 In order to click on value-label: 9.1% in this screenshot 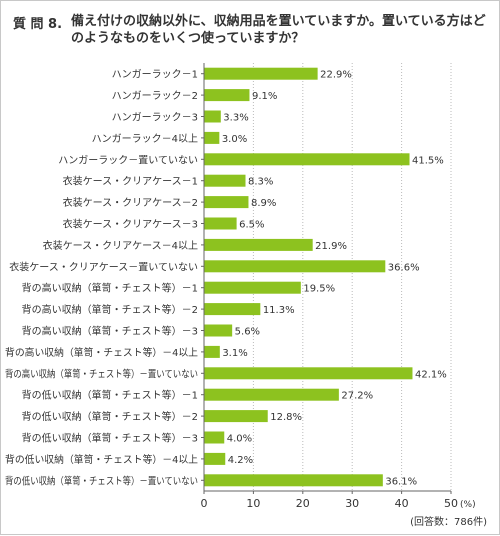, I will do `click(264, 96)`.